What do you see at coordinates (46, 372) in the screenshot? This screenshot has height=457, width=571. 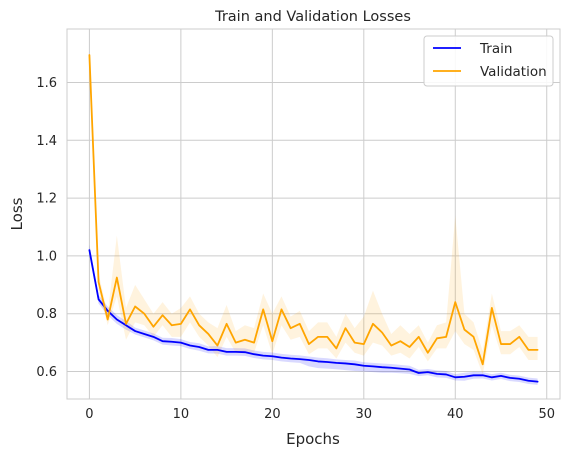 I see `y-tick-label: 0.6` at bounding box center [46, 372].